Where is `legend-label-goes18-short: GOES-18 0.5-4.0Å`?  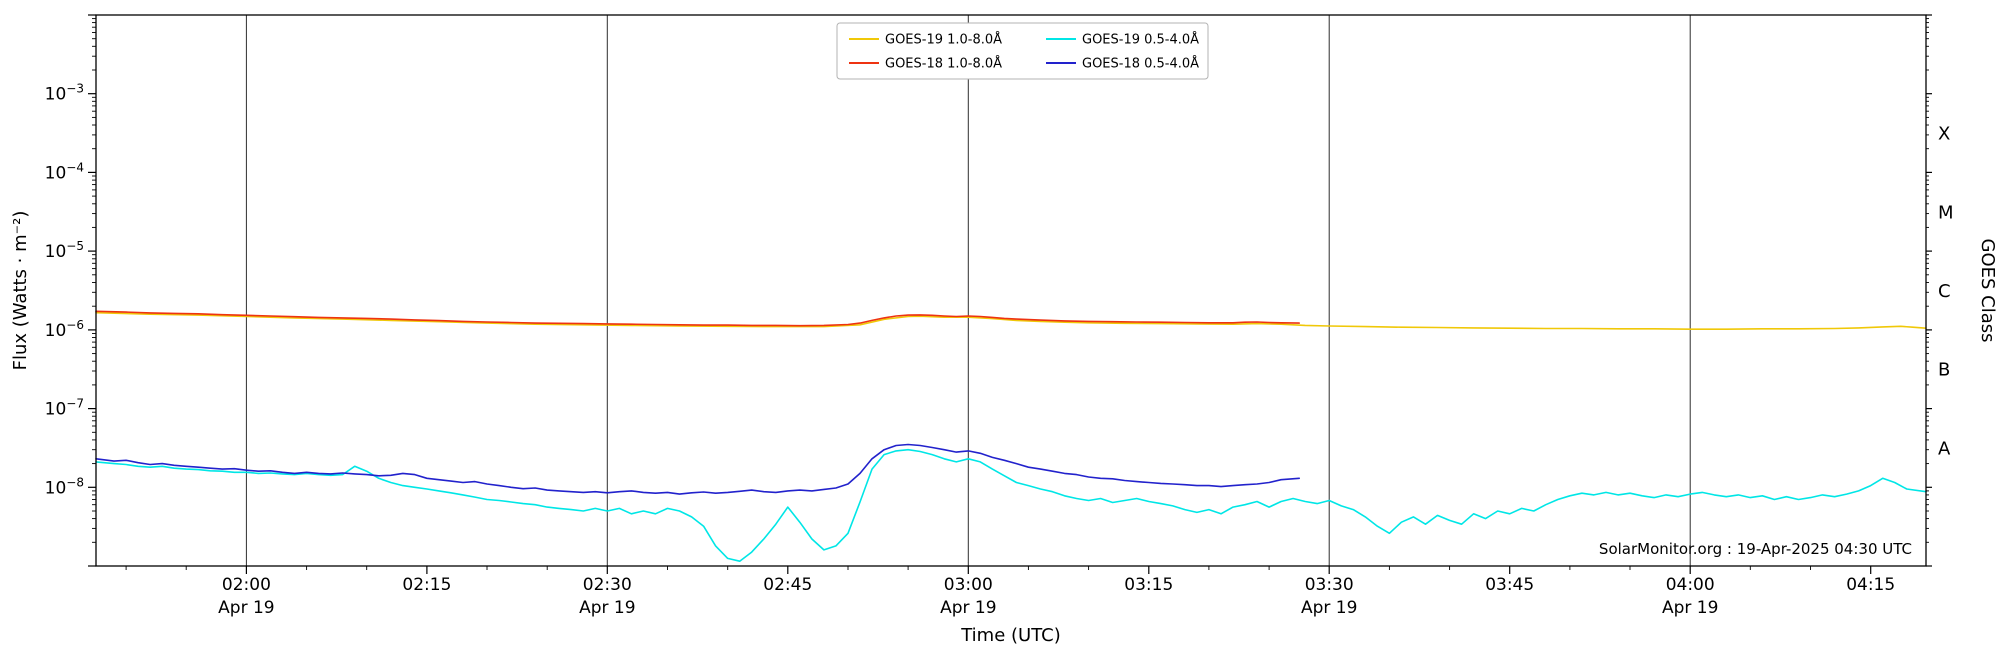
legend-label-goes18-short: GOES-18 0.5-4.0Å is located at coordinates (1140, 64).